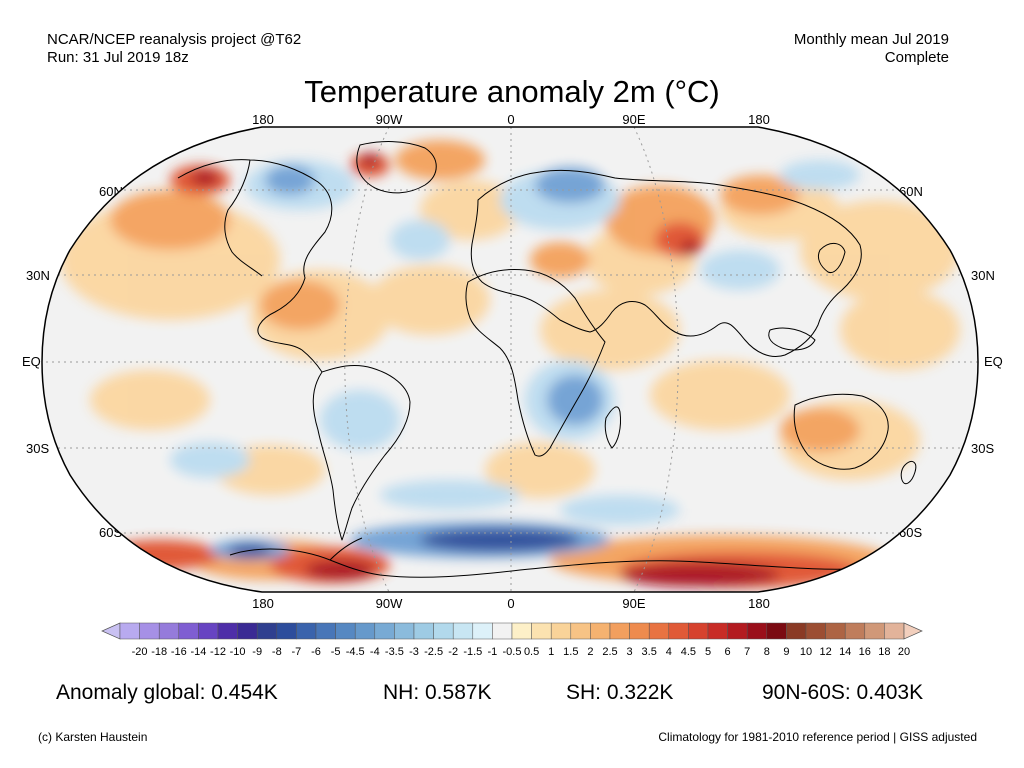  What do you see at coordinates (277, 652) in the screenshot?
I see `colorbar-tick-label: -8` at bounding box center [277, 652].